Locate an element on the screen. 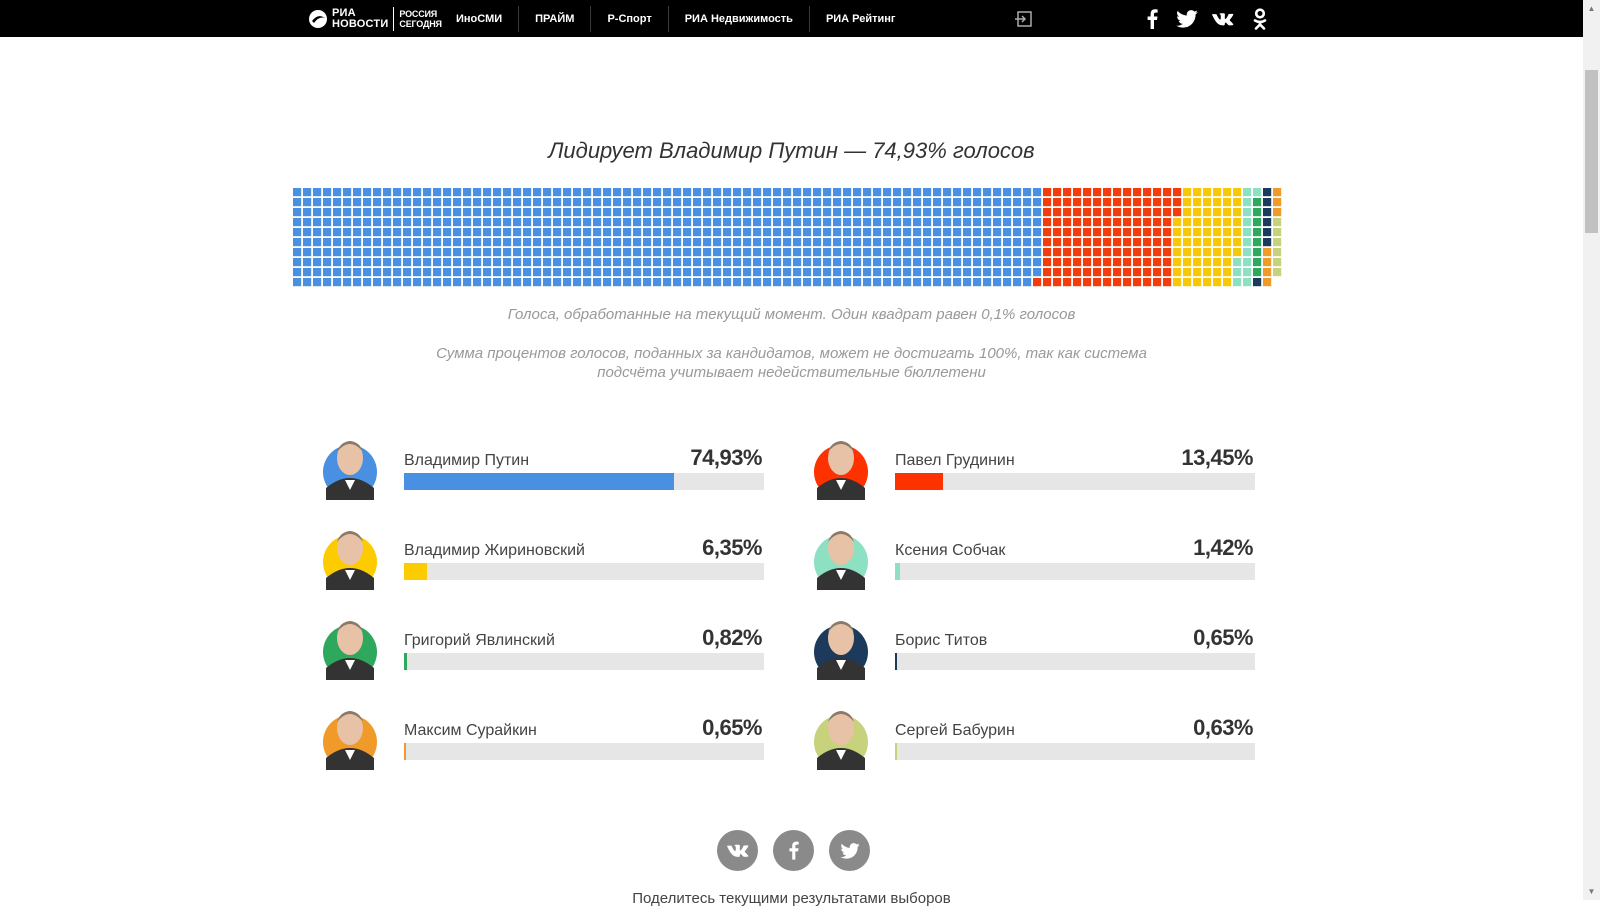  candidate-bar-fill is located at coordinates (415, 571).